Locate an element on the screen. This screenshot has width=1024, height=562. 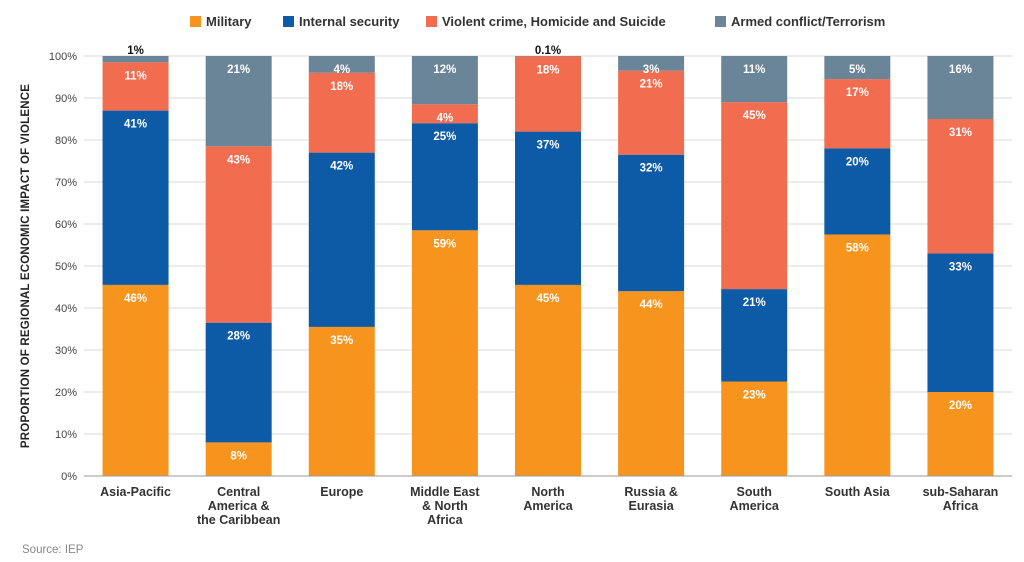
data-label-armed-conflict-terrorism: 1% is located at coordinates (135, 51).